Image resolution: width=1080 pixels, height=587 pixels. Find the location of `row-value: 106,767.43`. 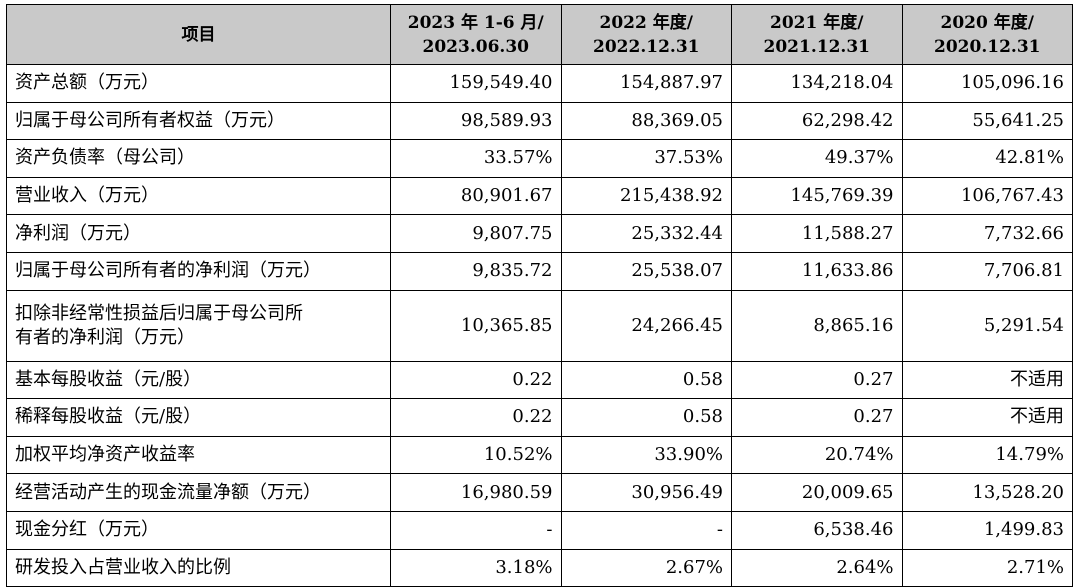

row-value: 106,767.43 is located at coordinates (987, 196).